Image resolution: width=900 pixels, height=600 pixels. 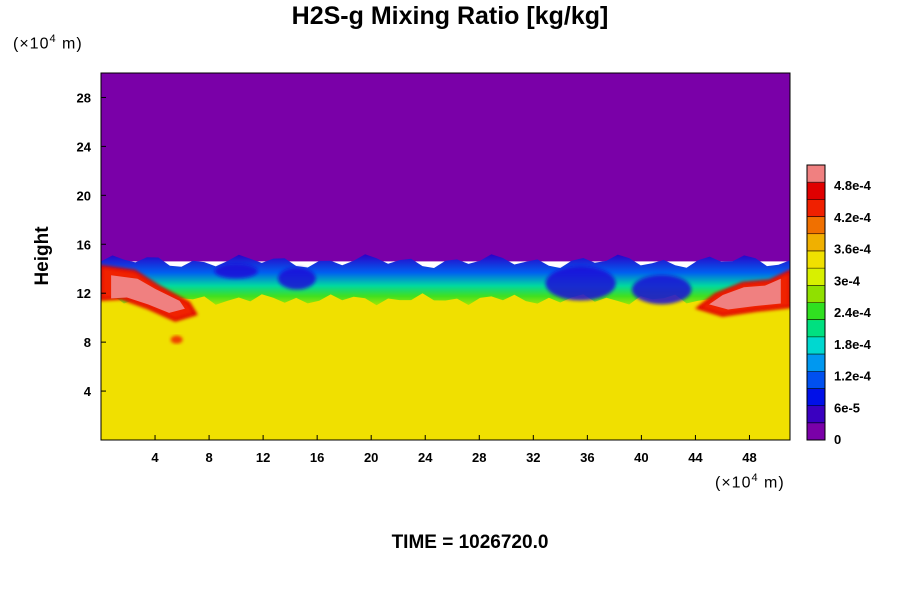 What do you see at coordinates (450, 16) in the screenshot?
I see `chart-title: H2S-g Mixing Ratio [kg/kg]` at bounding box center [450, 16].